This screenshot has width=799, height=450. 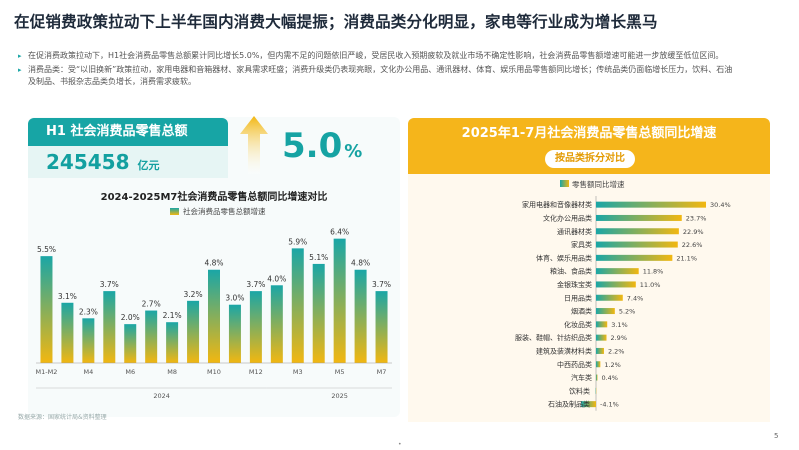 What do you see at coordinates (579, 390) in the screenshot?
I see `right-chart-category-label: 饮料类` at bounding box center [579, 390].